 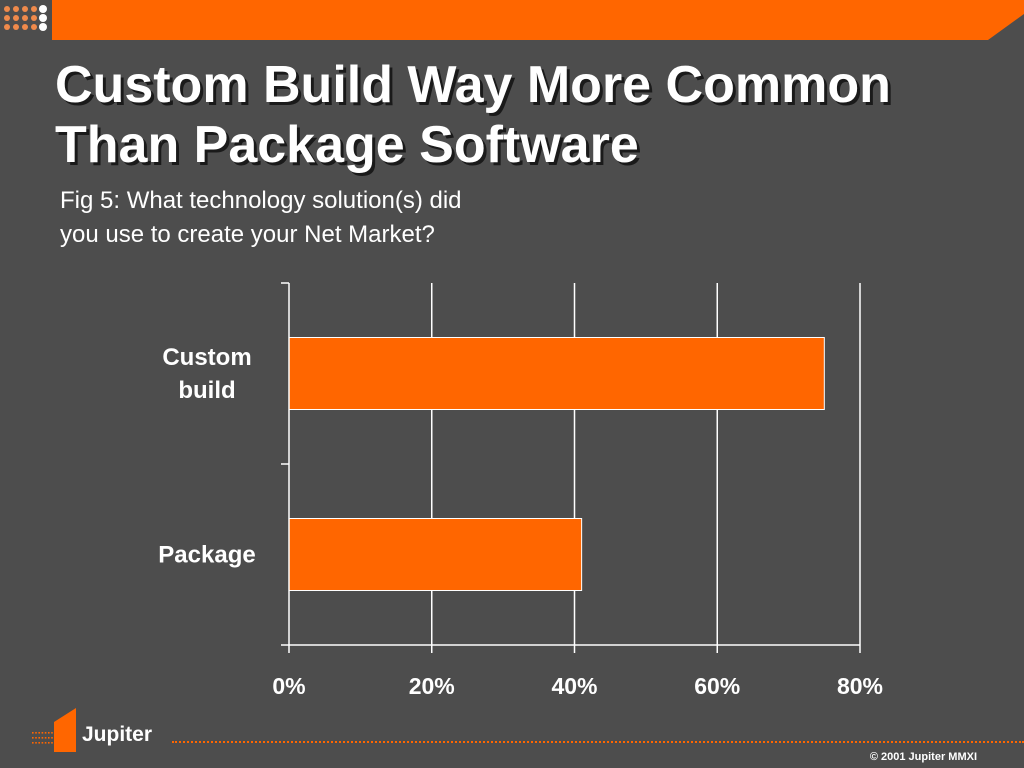 I want to click on footer-brand-name: Jupiter, so click(x=117, y=734).